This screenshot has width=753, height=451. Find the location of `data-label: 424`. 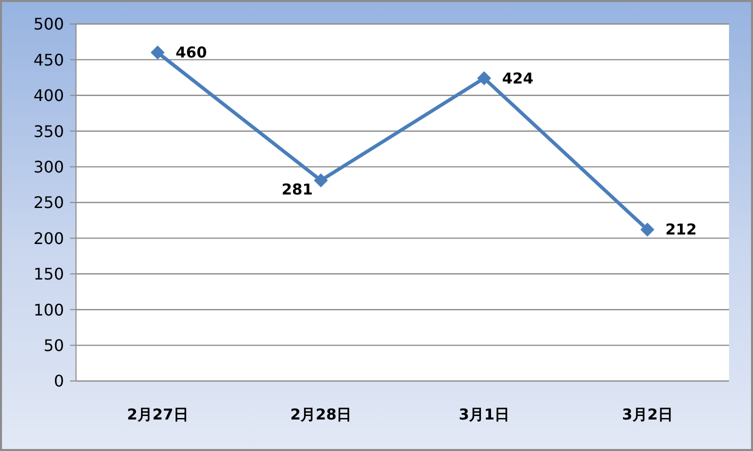

data-label: 424 is located at coordinates (518, 78).